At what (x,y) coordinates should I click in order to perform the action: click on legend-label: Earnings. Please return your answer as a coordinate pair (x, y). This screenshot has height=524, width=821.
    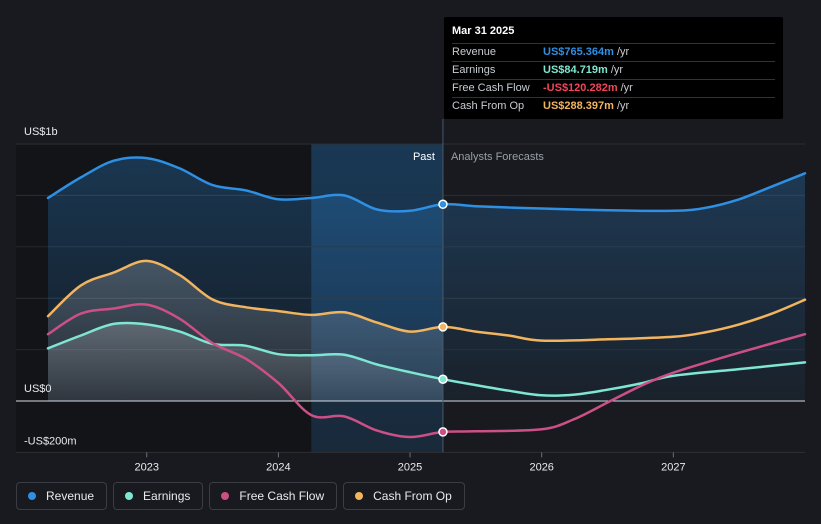
    Looking at the image, I should click on (167, 496).